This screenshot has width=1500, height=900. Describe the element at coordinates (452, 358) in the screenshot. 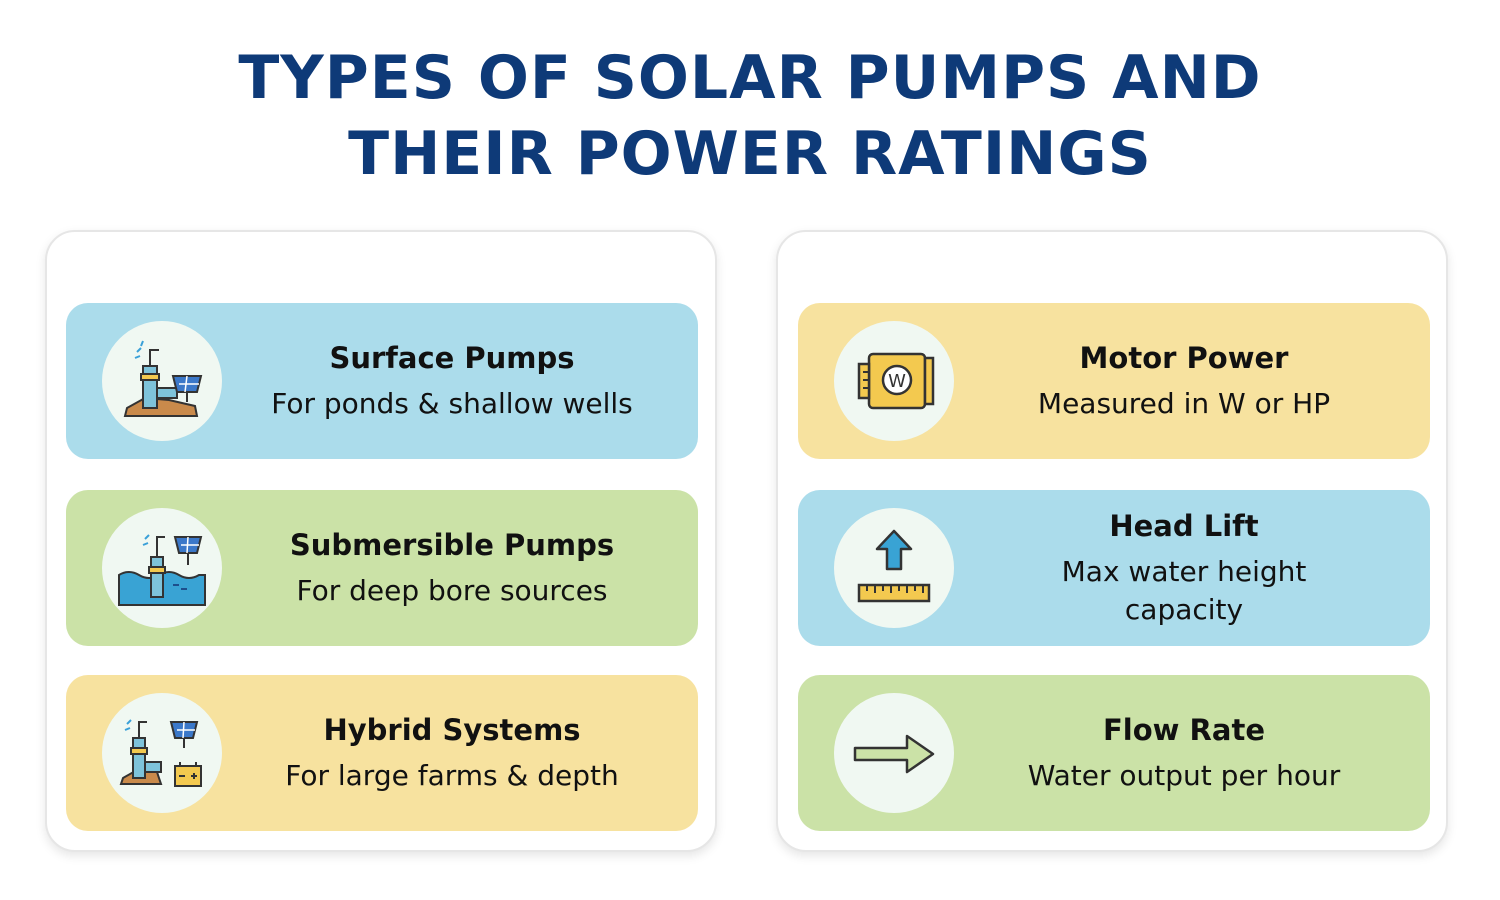

I see `card-title: Surface Pumps` at that location.